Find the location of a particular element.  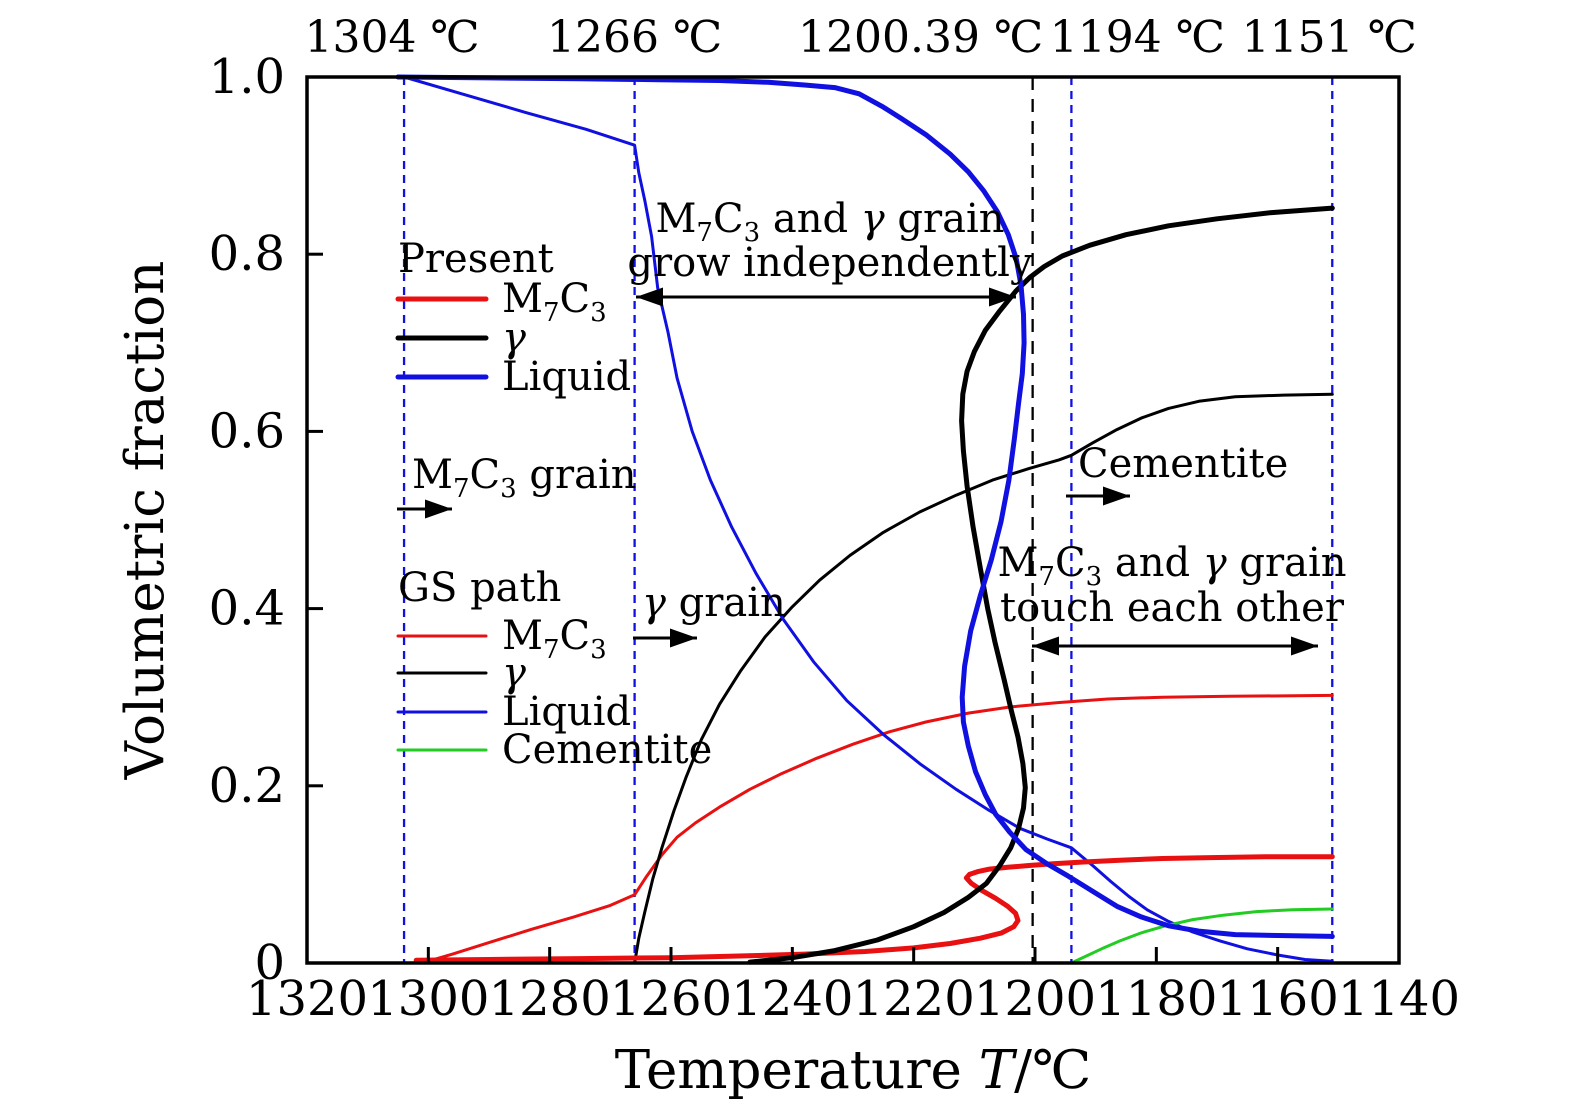

legend-label: Cementite is located at coordinates (607, 750).